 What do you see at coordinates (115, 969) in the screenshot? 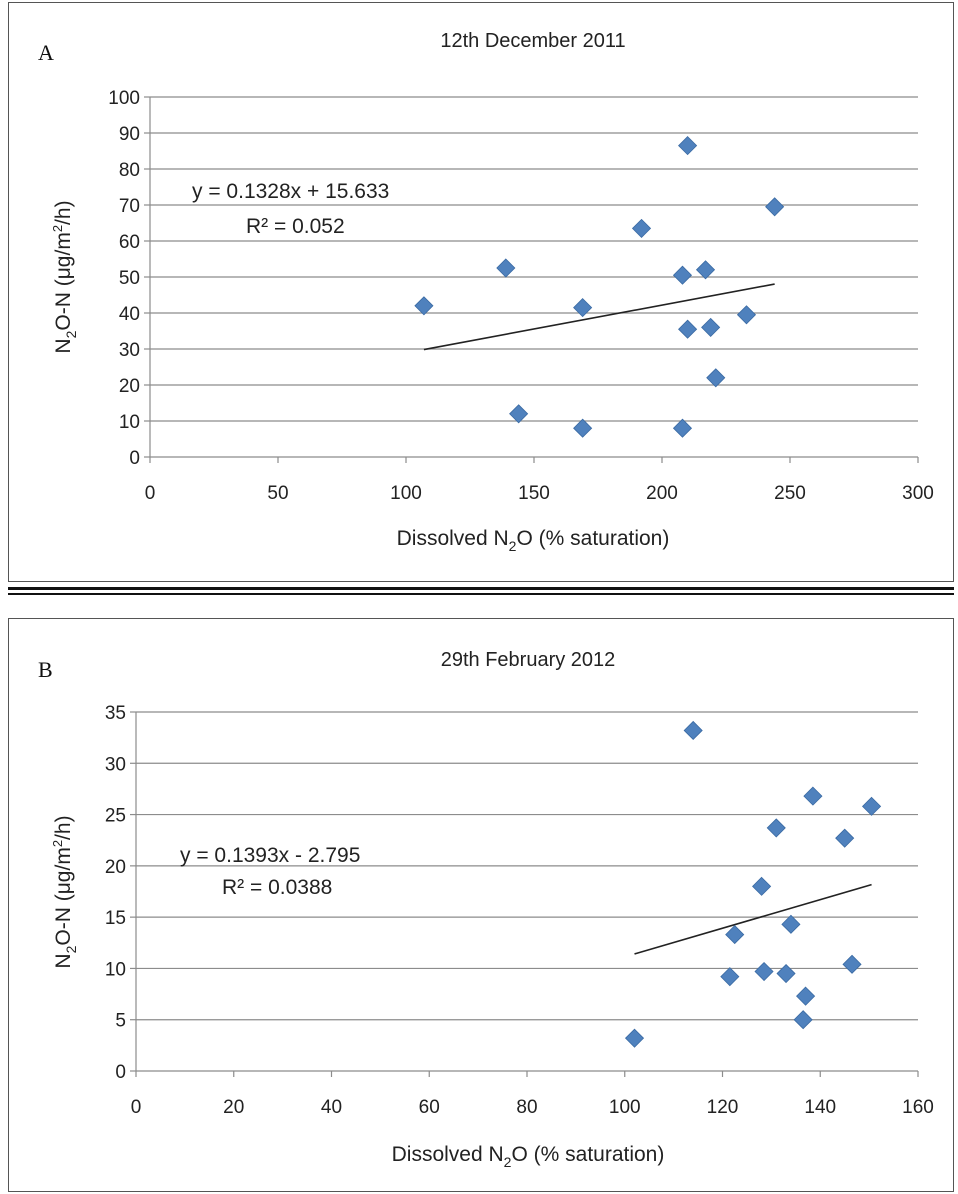
I see `panel-b-y-tick-label: 10` at bounding box center [115, 969].